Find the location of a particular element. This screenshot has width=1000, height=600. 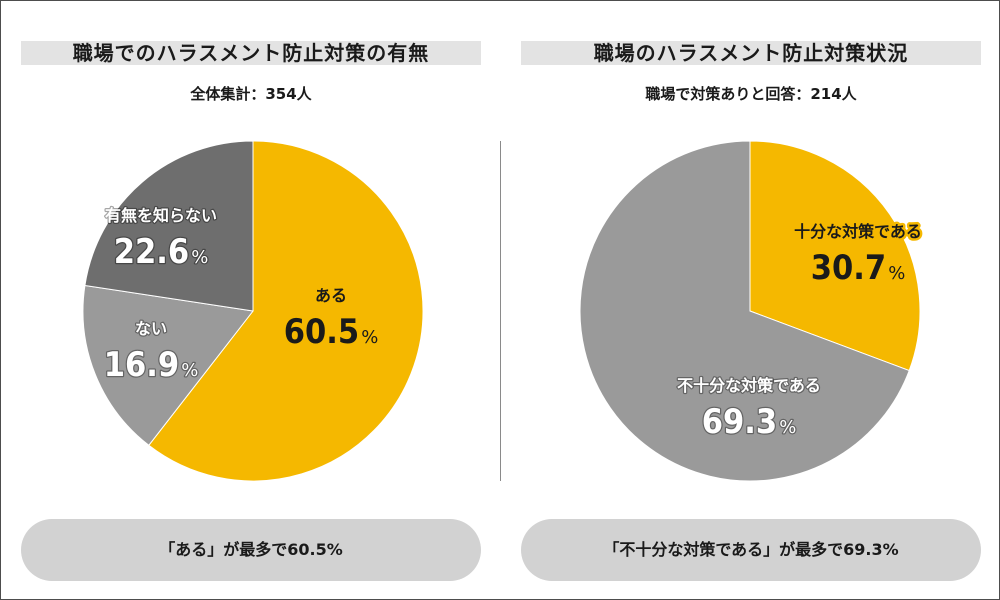

pie-label-value-0-0: 60.5% is located at coordinates (331, 332).